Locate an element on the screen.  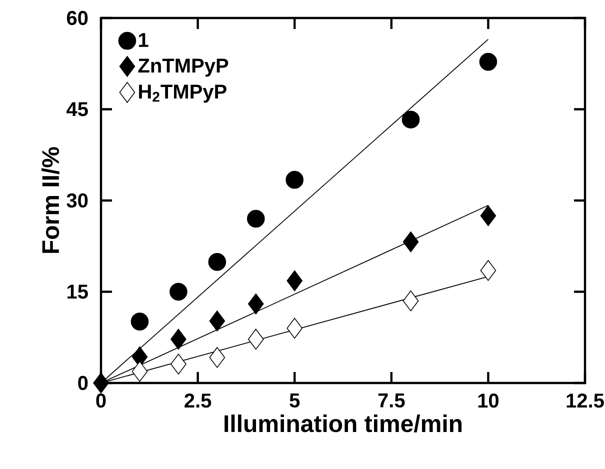
x-tick-label: 0 is located at coordinates (101, 401).